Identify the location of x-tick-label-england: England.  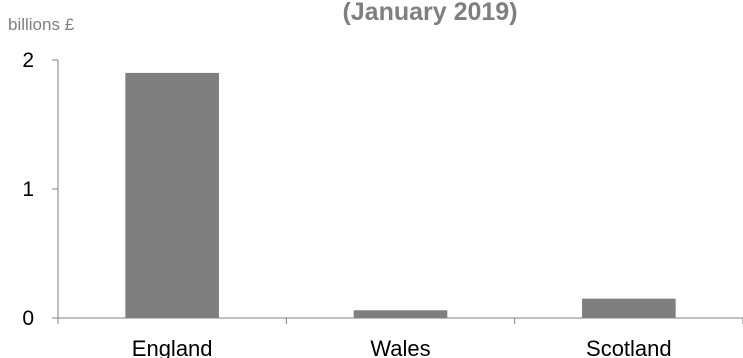
(172, 347).